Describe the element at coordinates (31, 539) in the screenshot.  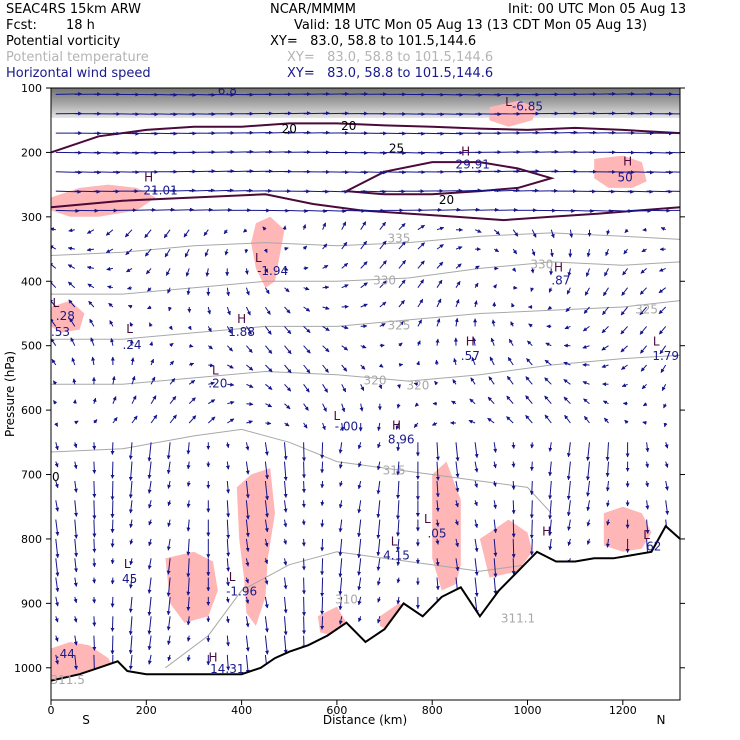
I see `y-tick-label-800: 800` at that location.